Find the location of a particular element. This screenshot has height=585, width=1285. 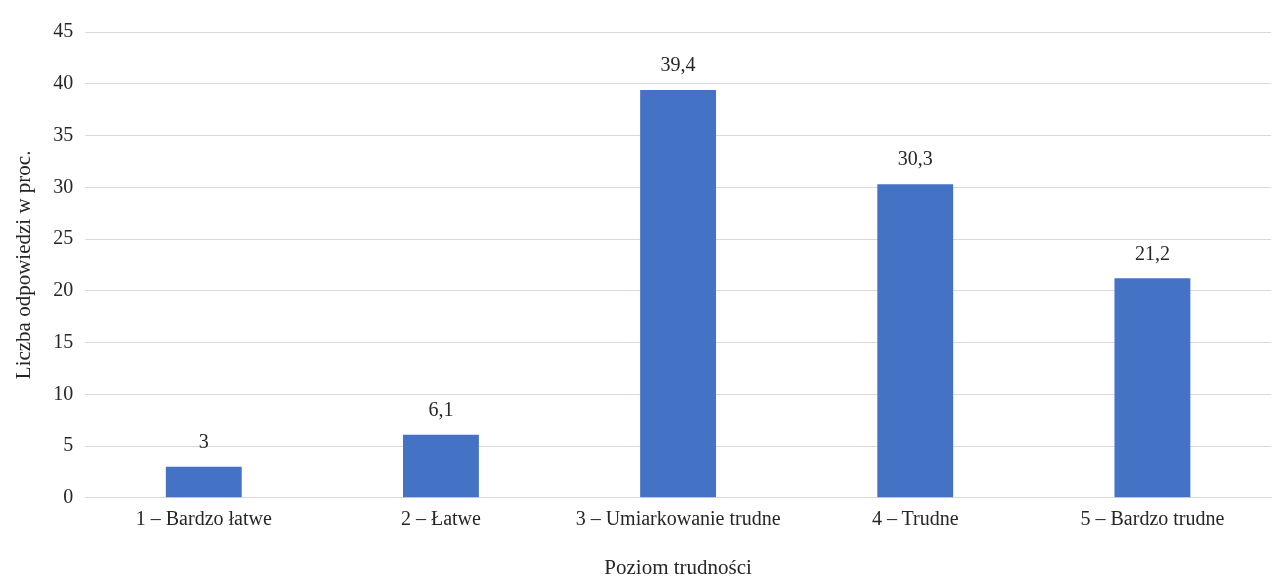

x-tick-label: 3 – Umiarkowanie trudne is located at coordinates (678, 518).